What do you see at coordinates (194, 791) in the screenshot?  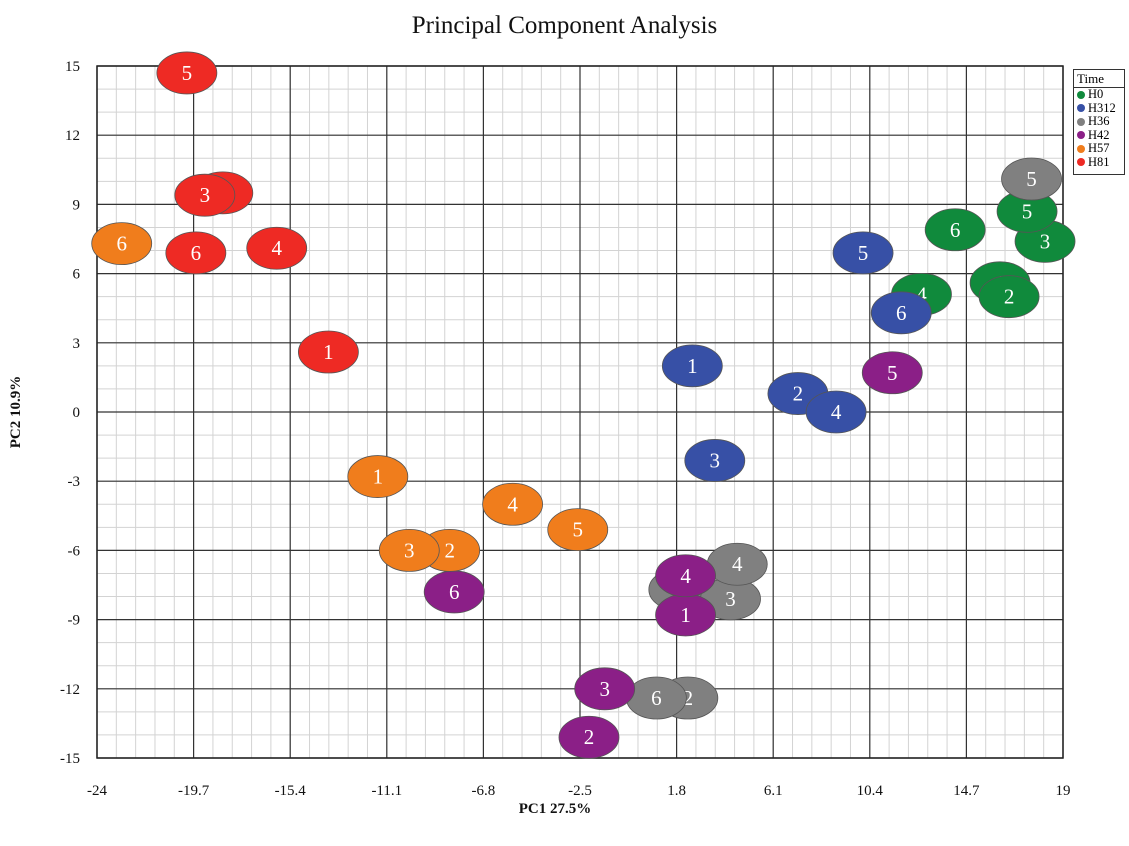 I see `x-tick-label: -19.7` at bounding box center [194, 791].